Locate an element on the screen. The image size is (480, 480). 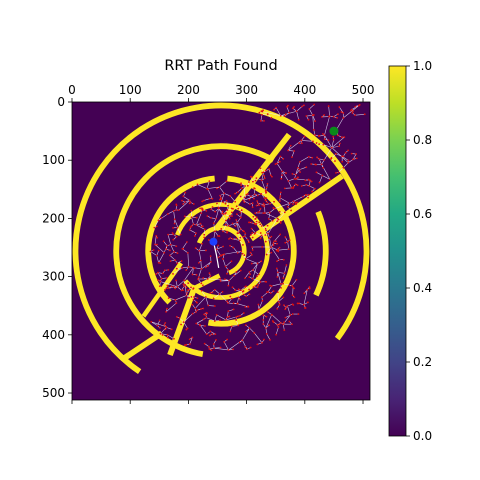
colorbar-frame is located at coordinates (397, 251).